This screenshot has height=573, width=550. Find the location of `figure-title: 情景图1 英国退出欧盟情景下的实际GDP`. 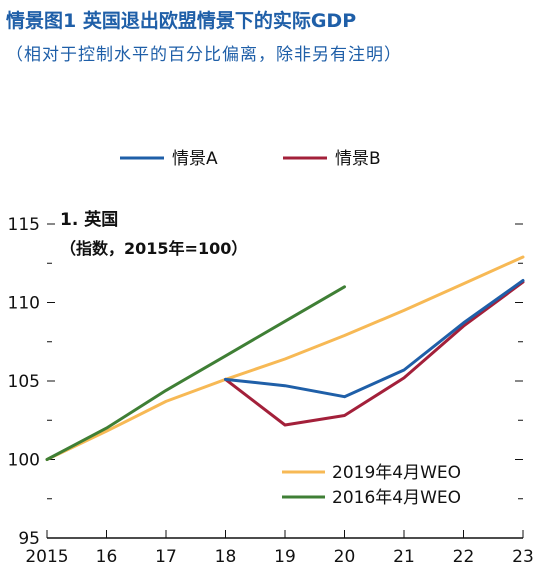

figure-title: 情景图1 英国退出欧盟情景下的实际GDP is located at coordinates (181, 21).